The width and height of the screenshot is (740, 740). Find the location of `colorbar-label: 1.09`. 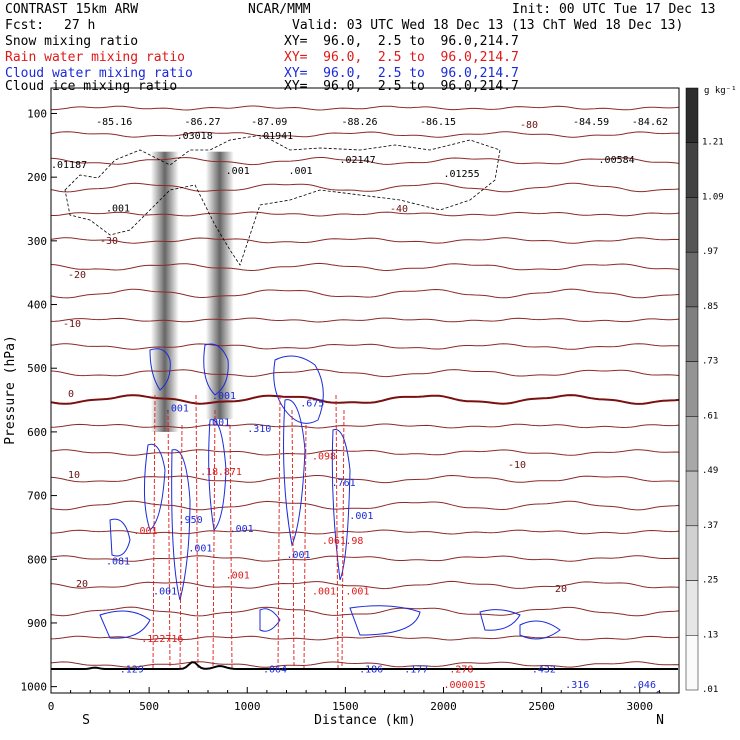

colorbar-label: 1.09 is located at coordinates (713, 197).